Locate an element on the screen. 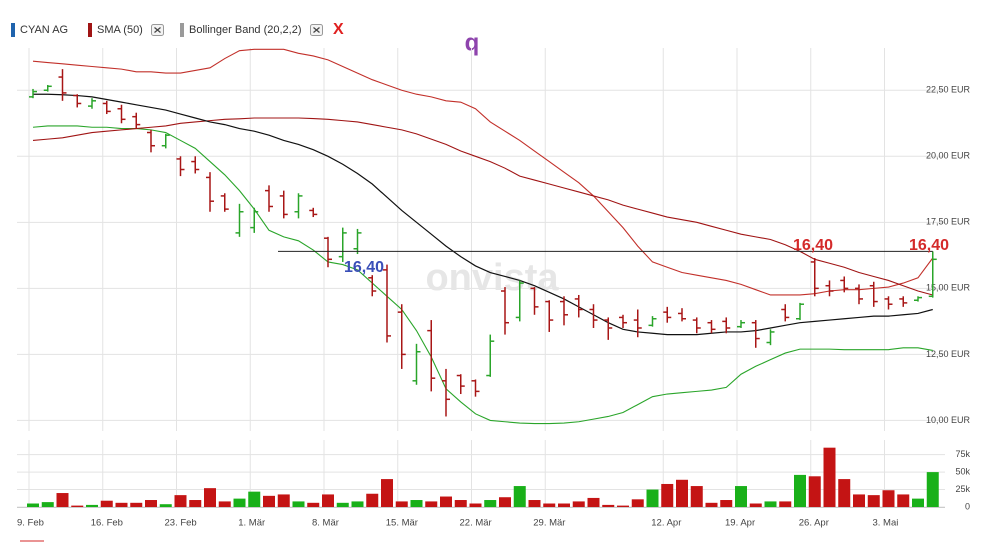 This screenshot has width=995, height=542. volume-tick-label: 0 is located at coordinates (967, 506).